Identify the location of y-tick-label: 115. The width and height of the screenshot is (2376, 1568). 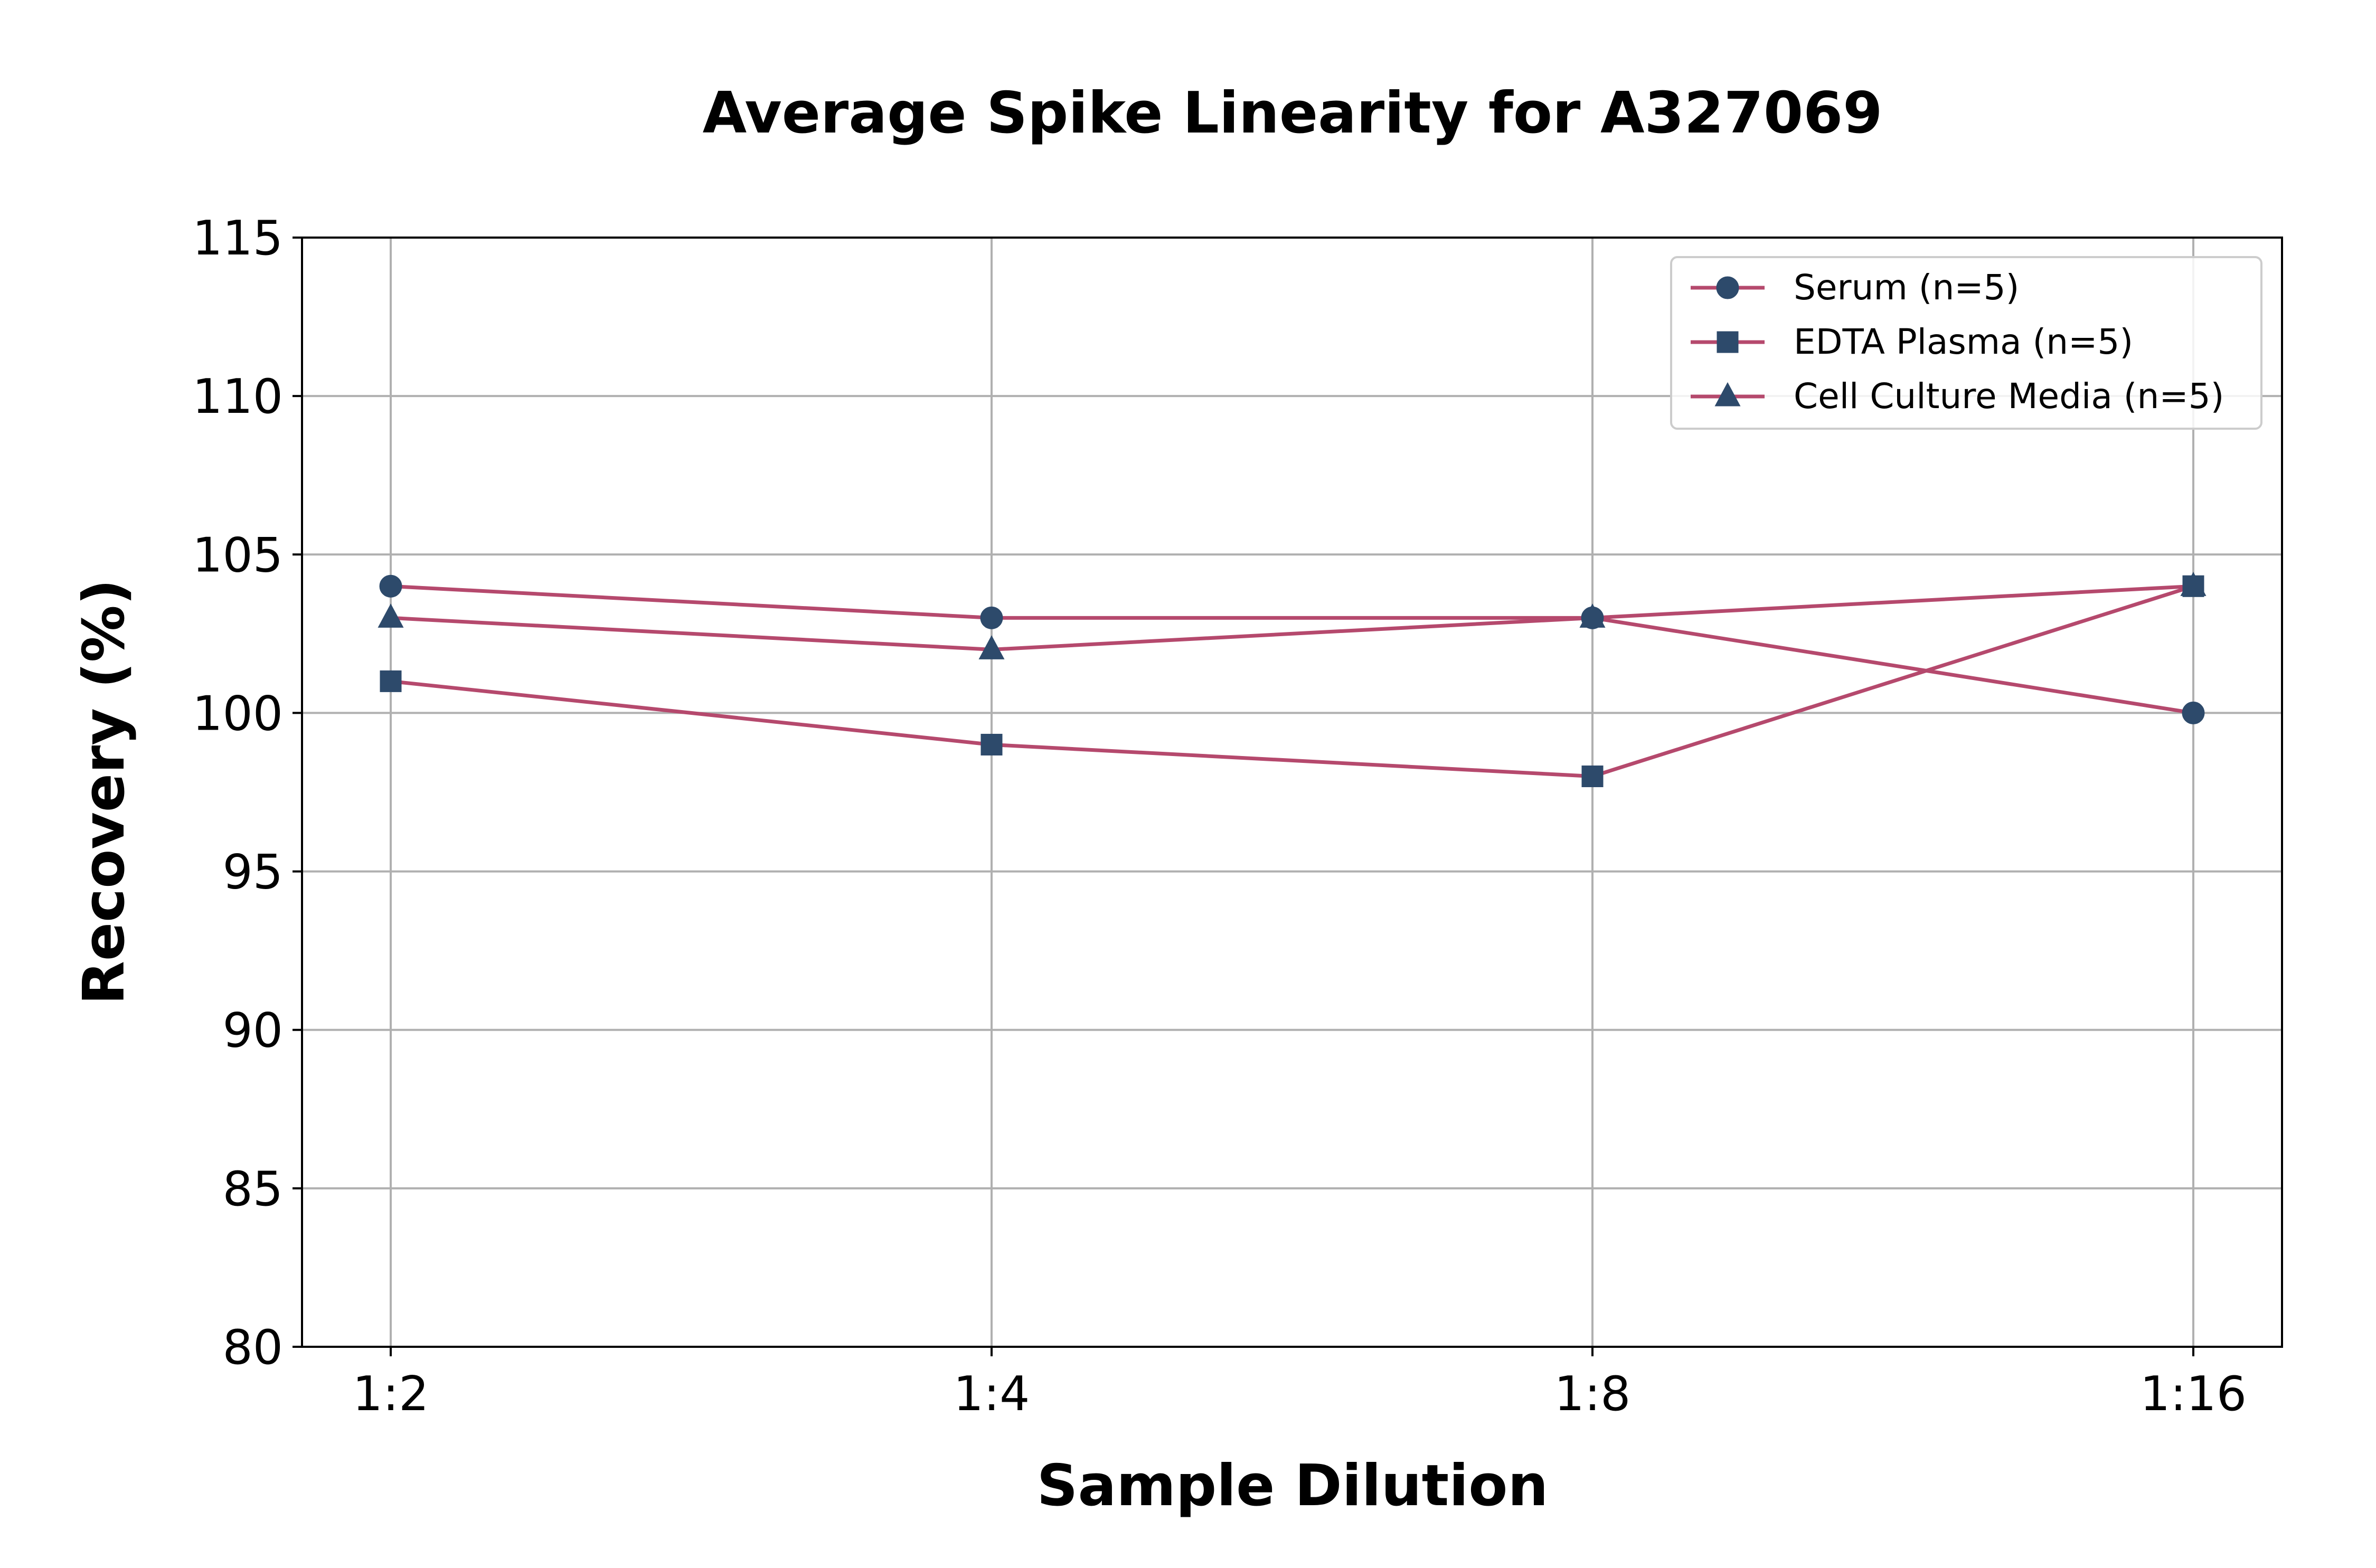
(237, 238).